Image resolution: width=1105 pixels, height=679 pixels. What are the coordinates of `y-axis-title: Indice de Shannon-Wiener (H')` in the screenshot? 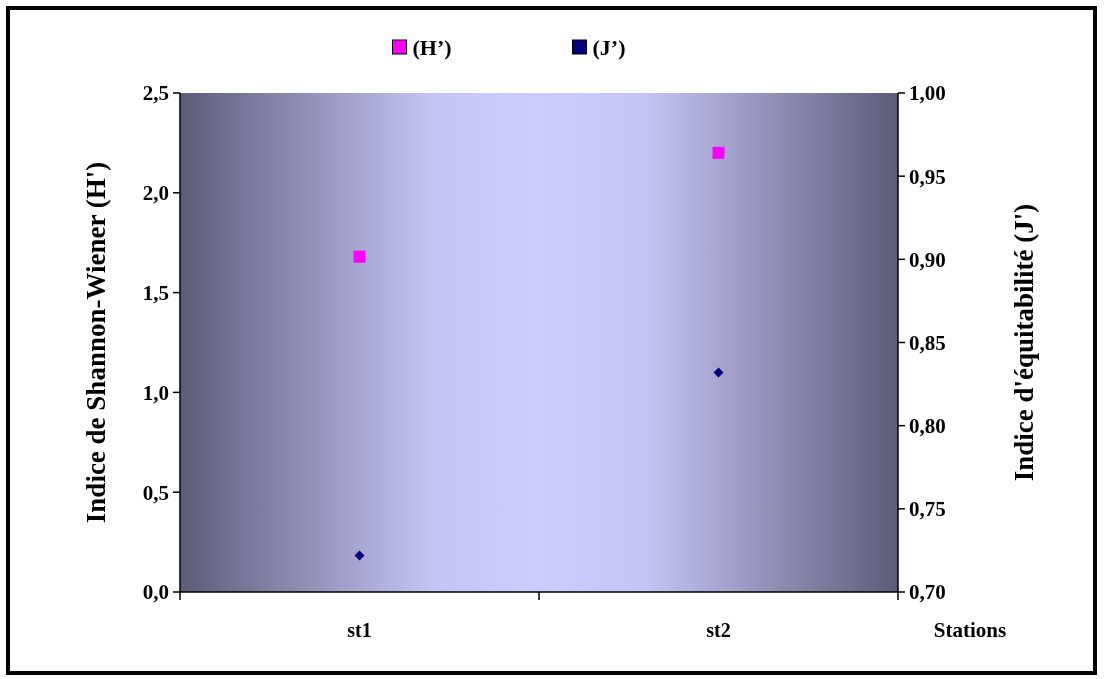 It's located at (96, 342).